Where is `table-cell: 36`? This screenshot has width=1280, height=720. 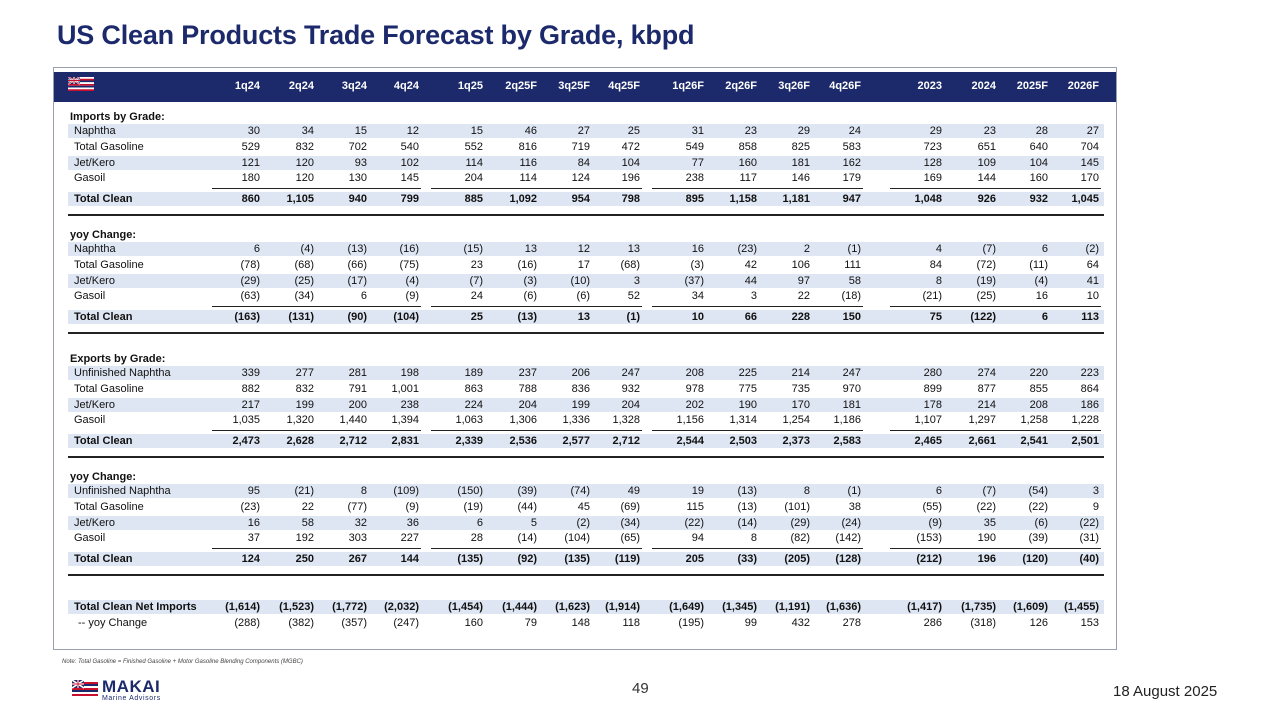 table-cell: 36 is located at coordinates (412, 522).